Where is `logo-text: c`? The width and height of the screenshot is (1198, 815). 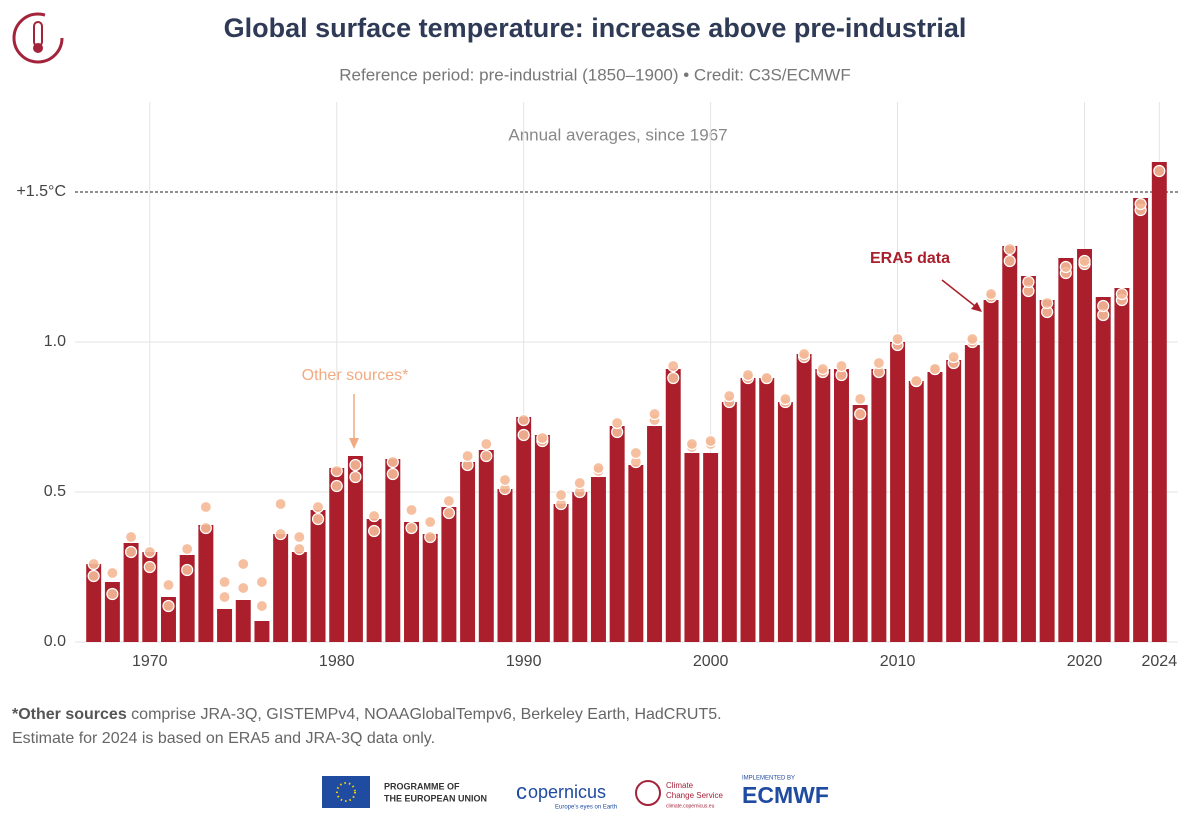 logo-text: c is located at coordinates (521, 791).